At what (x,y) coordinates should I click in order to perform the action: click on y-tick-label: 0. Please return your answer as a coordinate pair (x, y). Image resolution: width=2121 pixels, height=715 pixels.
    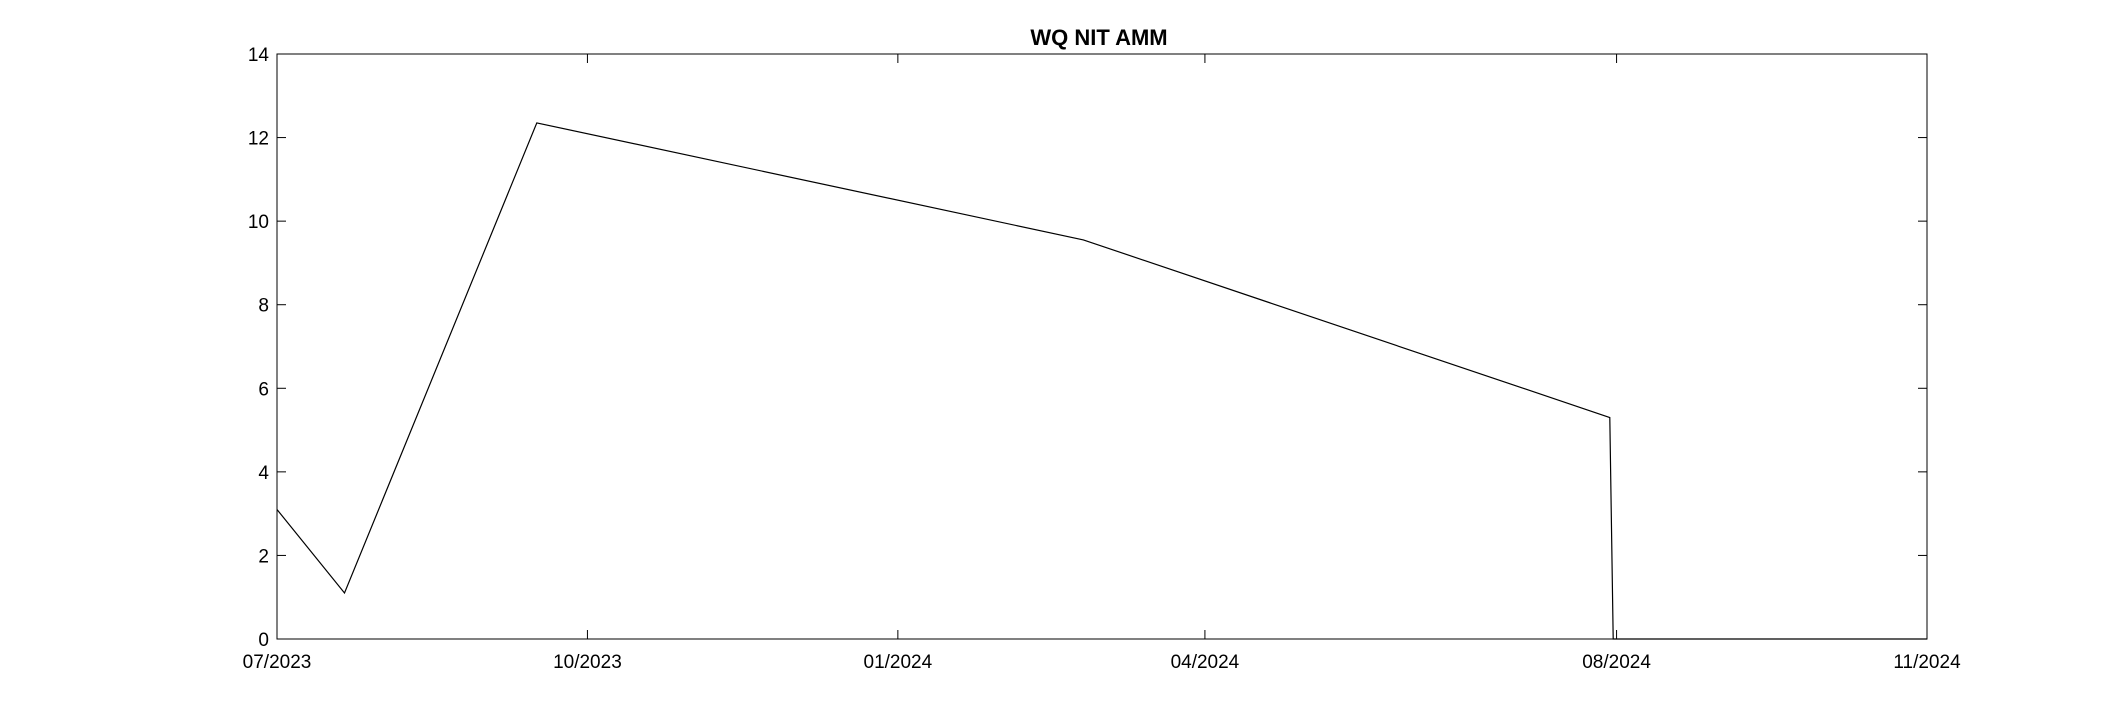
    Looking at the image, I should click on (263, 640).